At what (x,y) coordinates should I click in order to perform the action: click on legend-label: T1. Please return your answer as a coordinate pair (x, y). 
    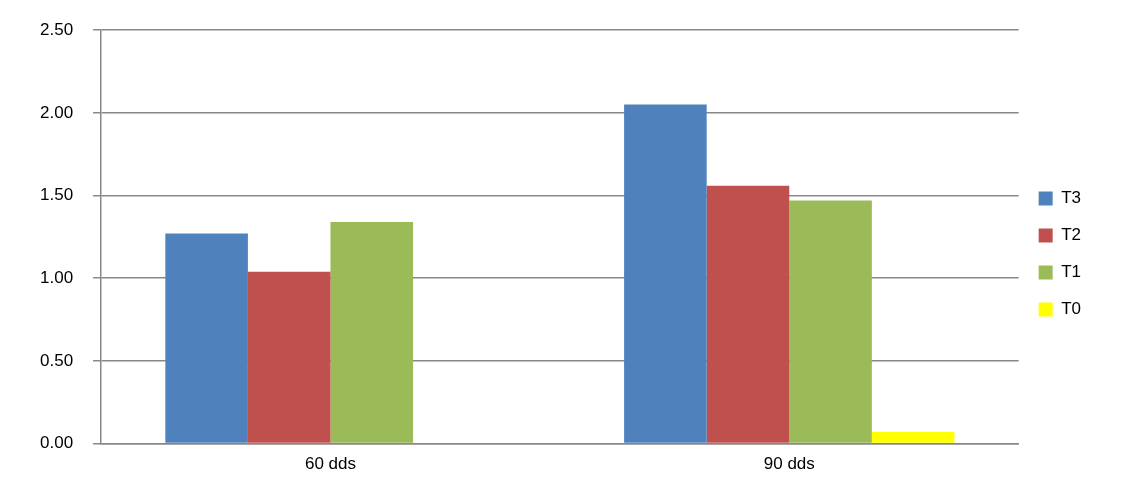
    Looking at the image, I should click on (1071, 272).